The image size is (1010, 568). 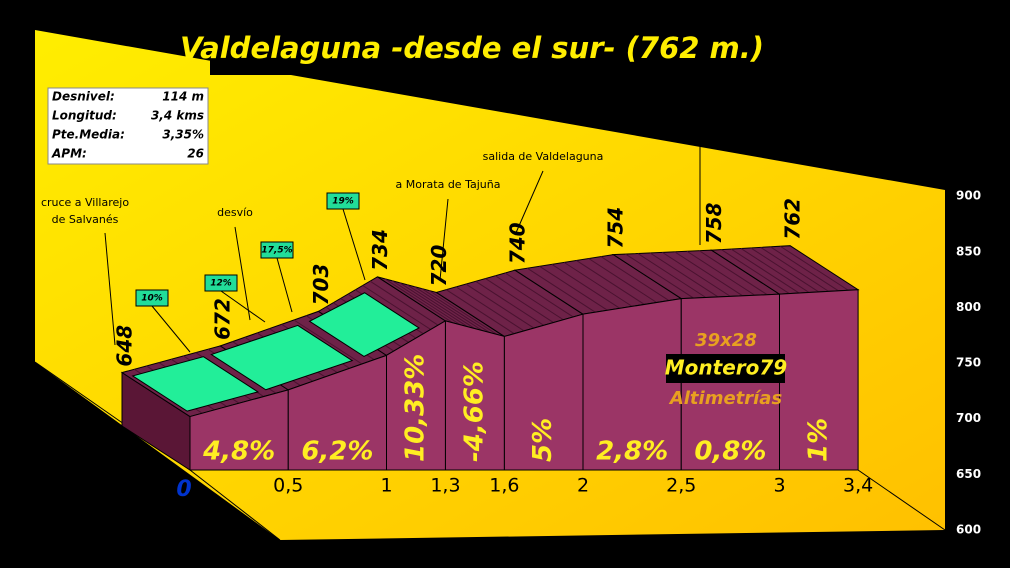 I want to click on stat-label: Pte.Media:, so click(x=88, y=135).